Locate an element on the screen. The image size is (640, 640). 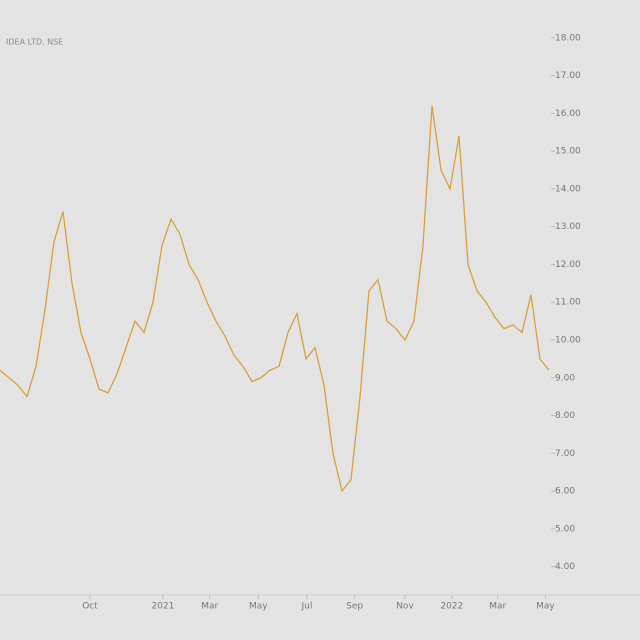
y-tick-label: 8.00 is located at coordinates (565, 416).